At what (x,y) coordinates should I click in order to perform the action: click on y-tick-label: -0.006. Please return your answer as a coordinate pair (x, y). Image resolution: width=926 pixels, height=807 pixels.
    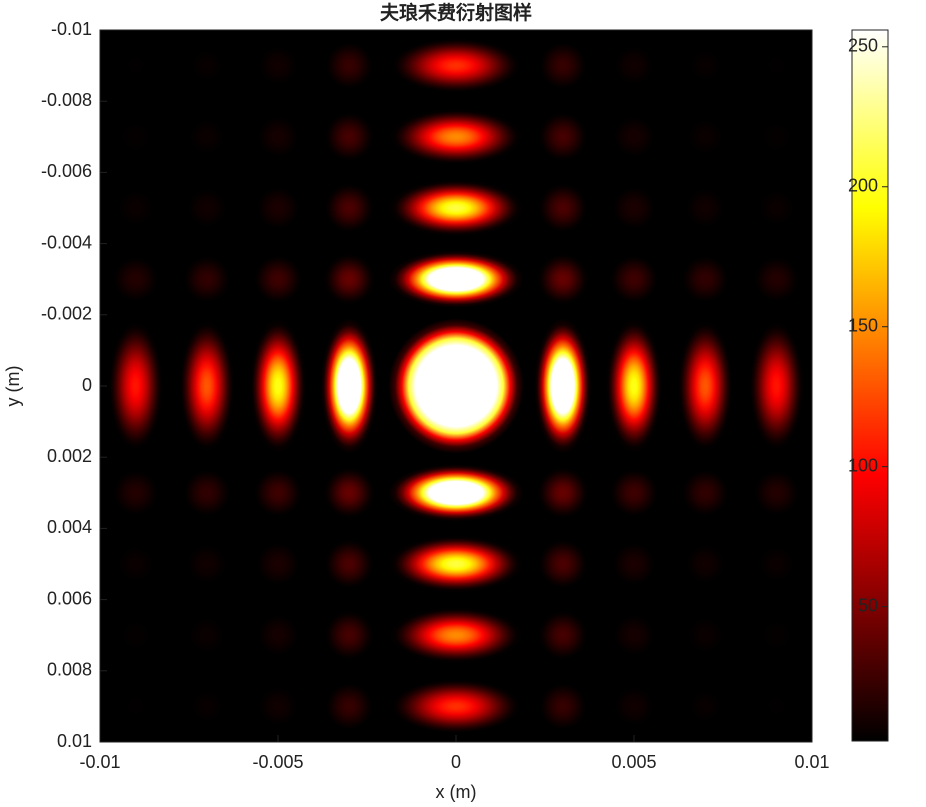
    Looking at the image, I should click on (66, 171).